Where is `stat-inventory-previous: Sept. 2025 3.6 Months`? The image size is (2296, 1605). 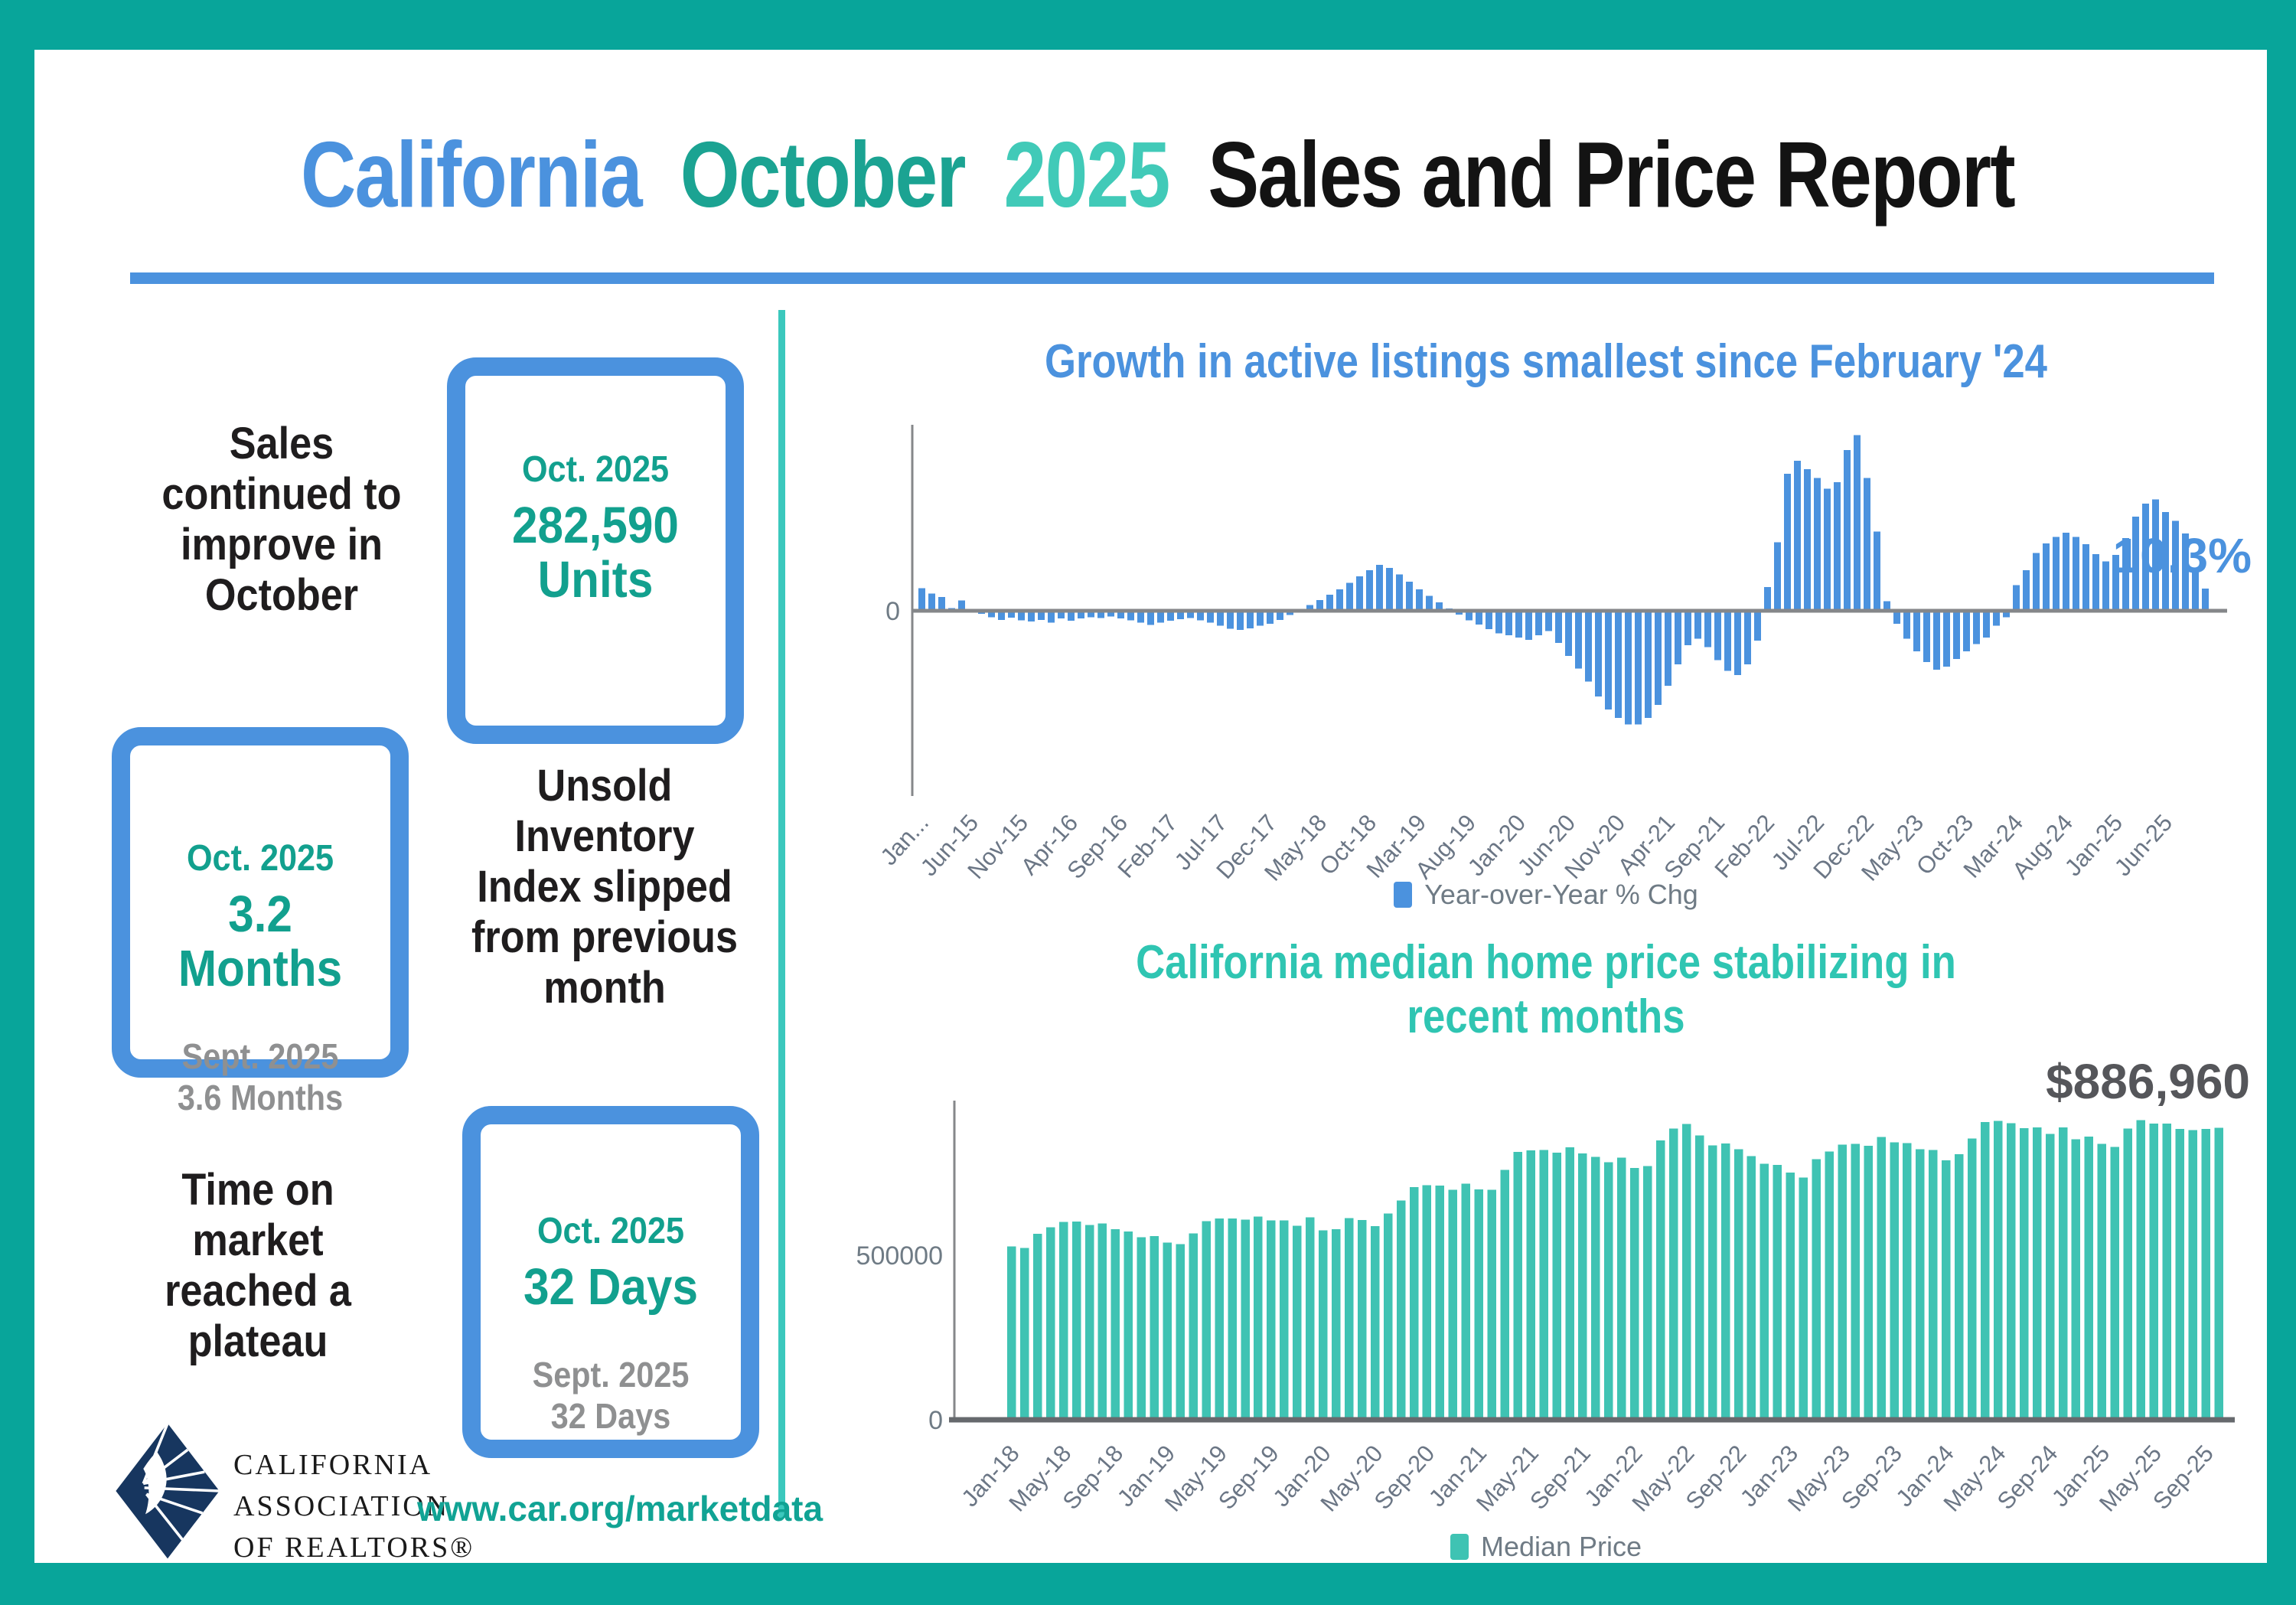 stat-inventory-previous: Sept. 2025 3.6 Months is located at coordinates (260, 1077).